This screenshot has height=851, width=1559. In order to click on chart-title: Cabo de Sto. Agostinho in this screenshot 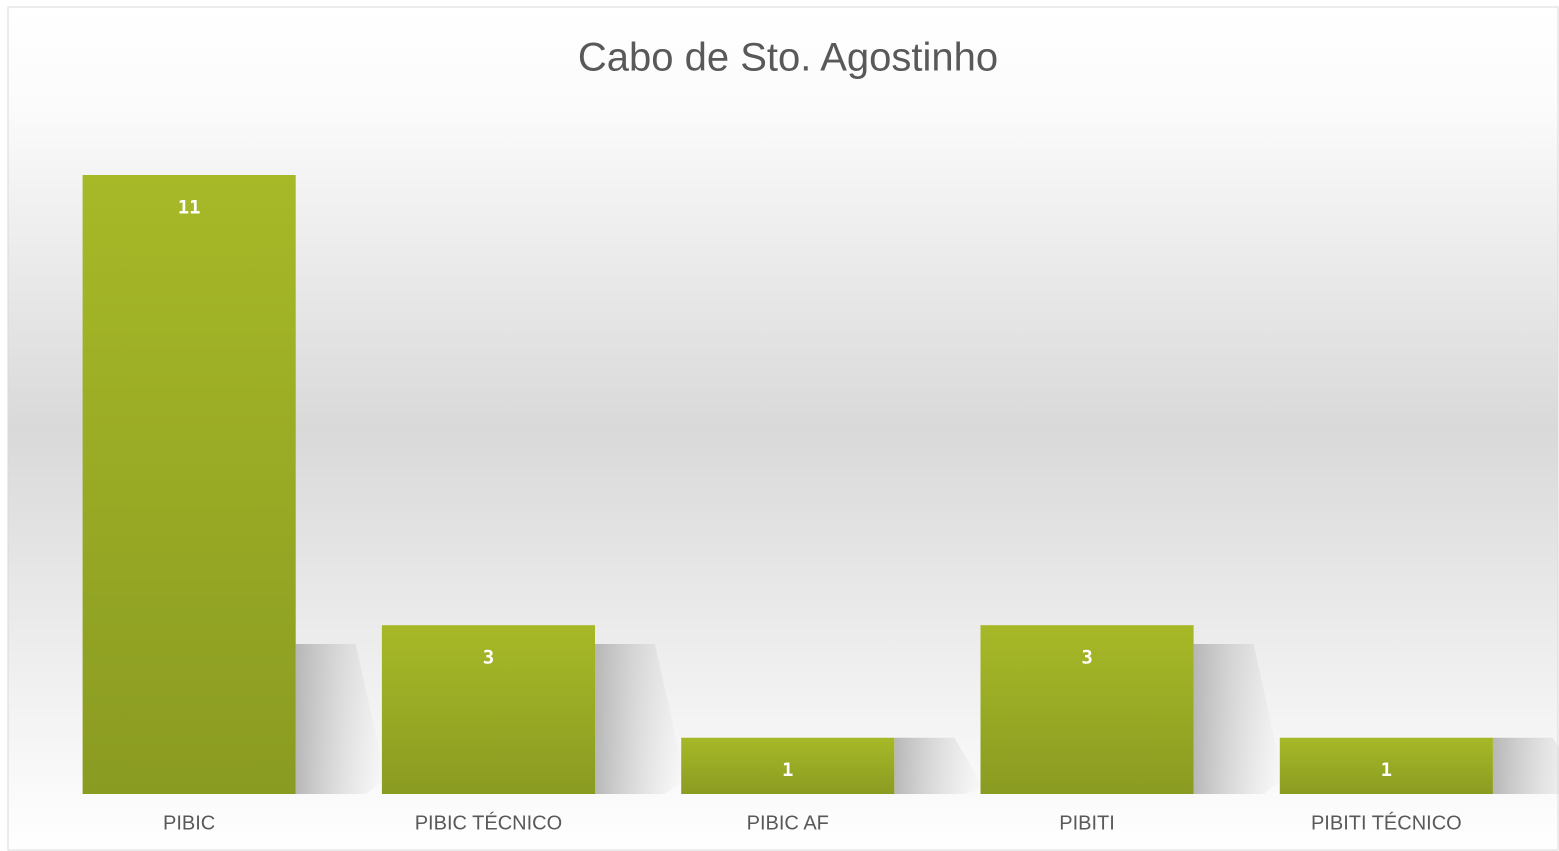, I will do `click(788, 58)`.